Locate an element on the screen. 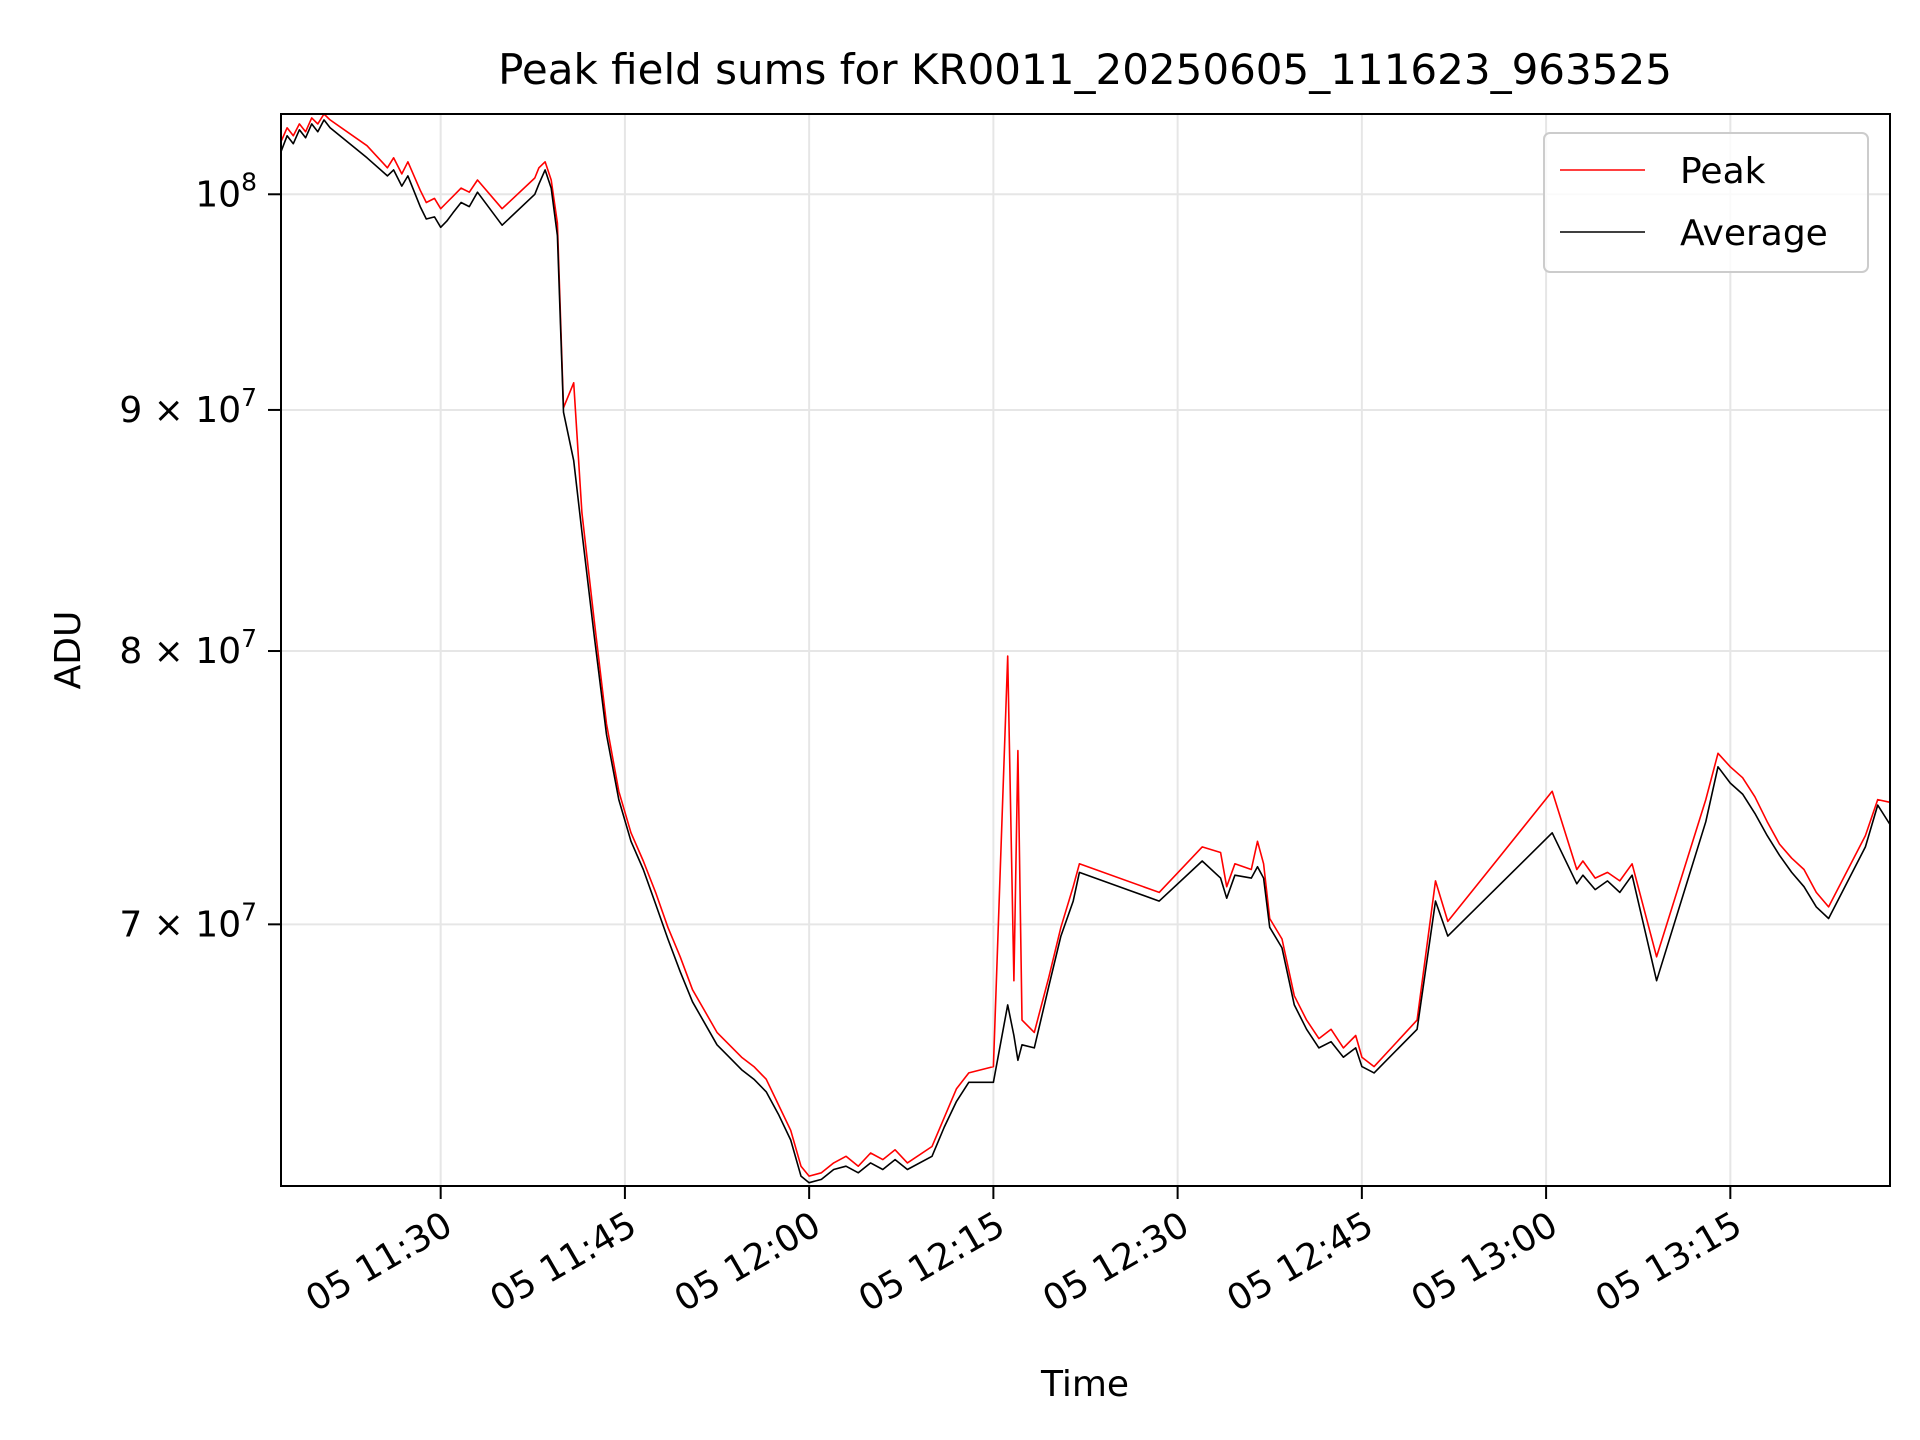  y-tick-label: 108 is located at coordinates (226, 191).